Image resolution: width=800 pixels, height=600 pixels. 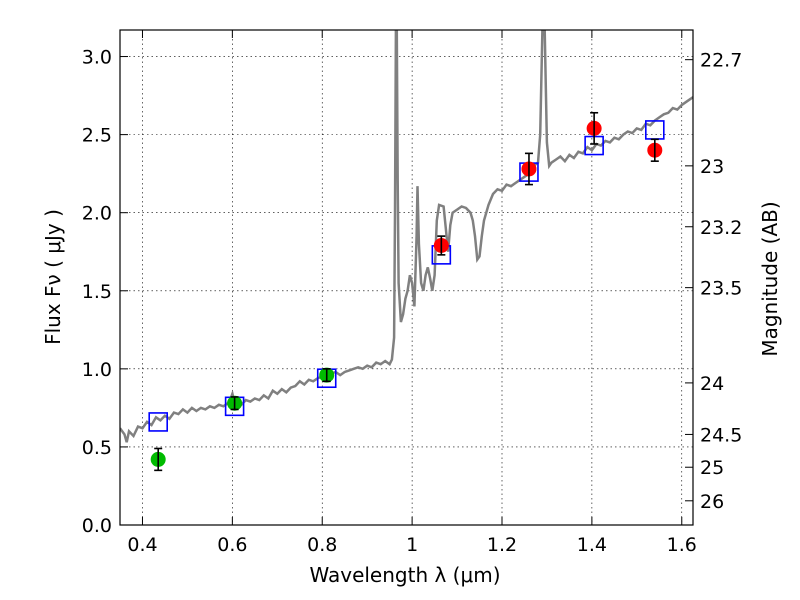 What do you see at coordinates (404, 575) in the screenshot?
I see `x-axis-label: Wavelength λ (μm)` at bounding box center [404, 575].